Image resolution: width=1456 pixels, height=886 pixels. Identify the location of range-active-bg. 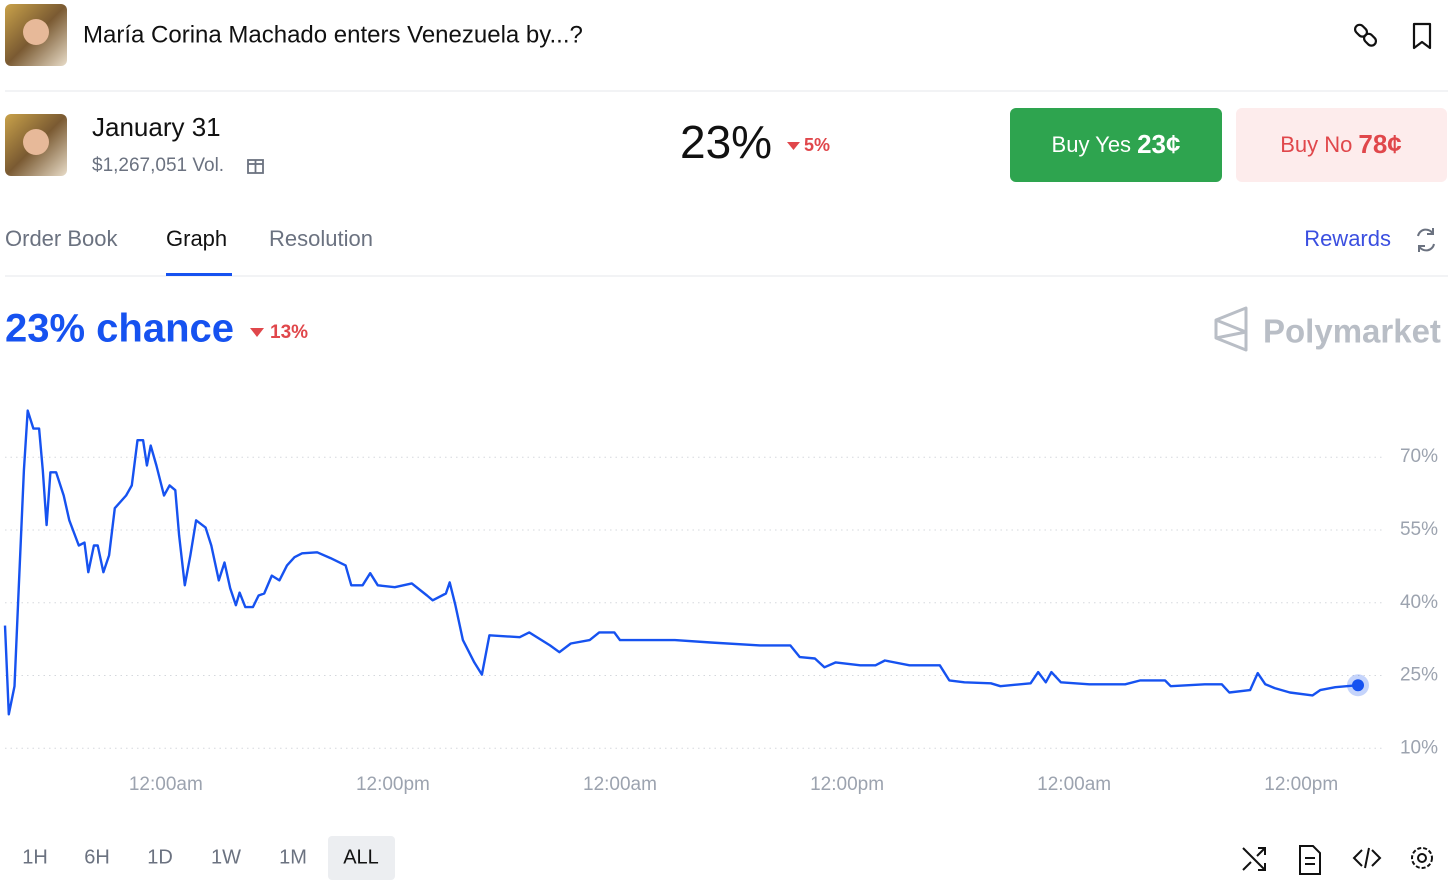
(361, 858).